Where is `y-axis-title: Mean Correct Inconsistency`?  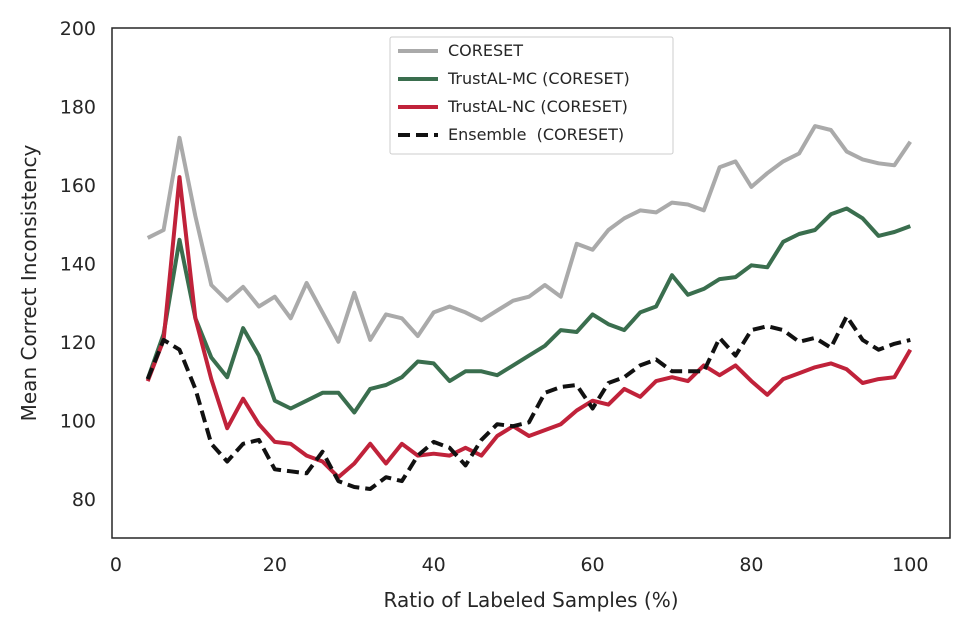
y-axis-title: Mean Correct Inconsistency is located at coordinates (29, 282).